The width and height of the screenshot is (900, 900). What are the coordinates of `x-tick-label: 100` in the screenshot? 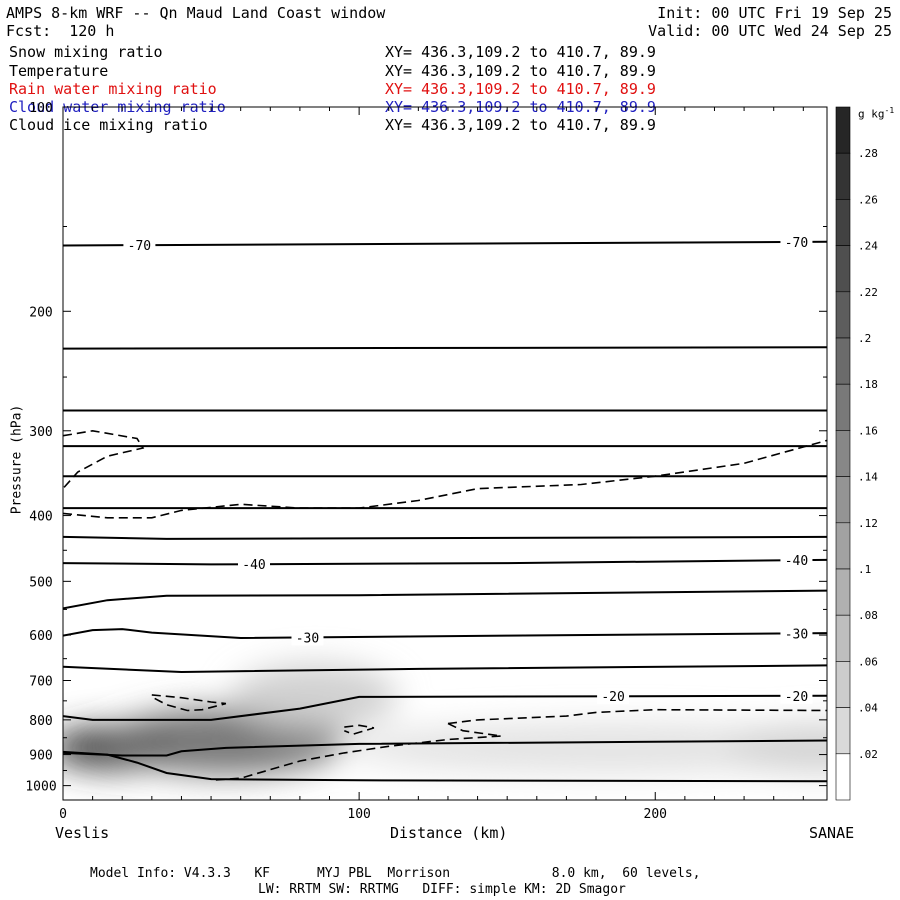 It's located at (358, 814).